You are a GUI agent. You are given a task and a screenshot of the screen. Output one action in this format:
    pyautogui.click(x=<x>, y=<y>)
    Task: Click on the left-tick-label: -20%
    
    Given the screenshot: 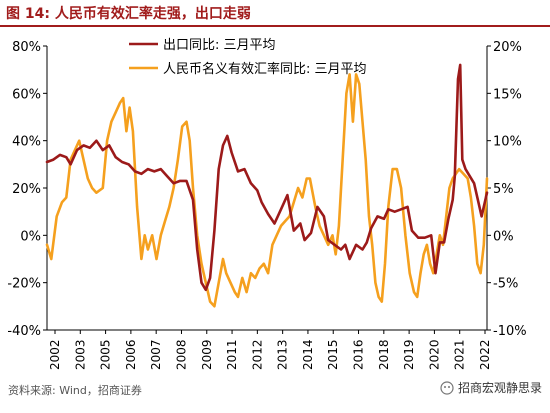 What is the action you would take?
    pyautogui.click(x=24, y=284)
    